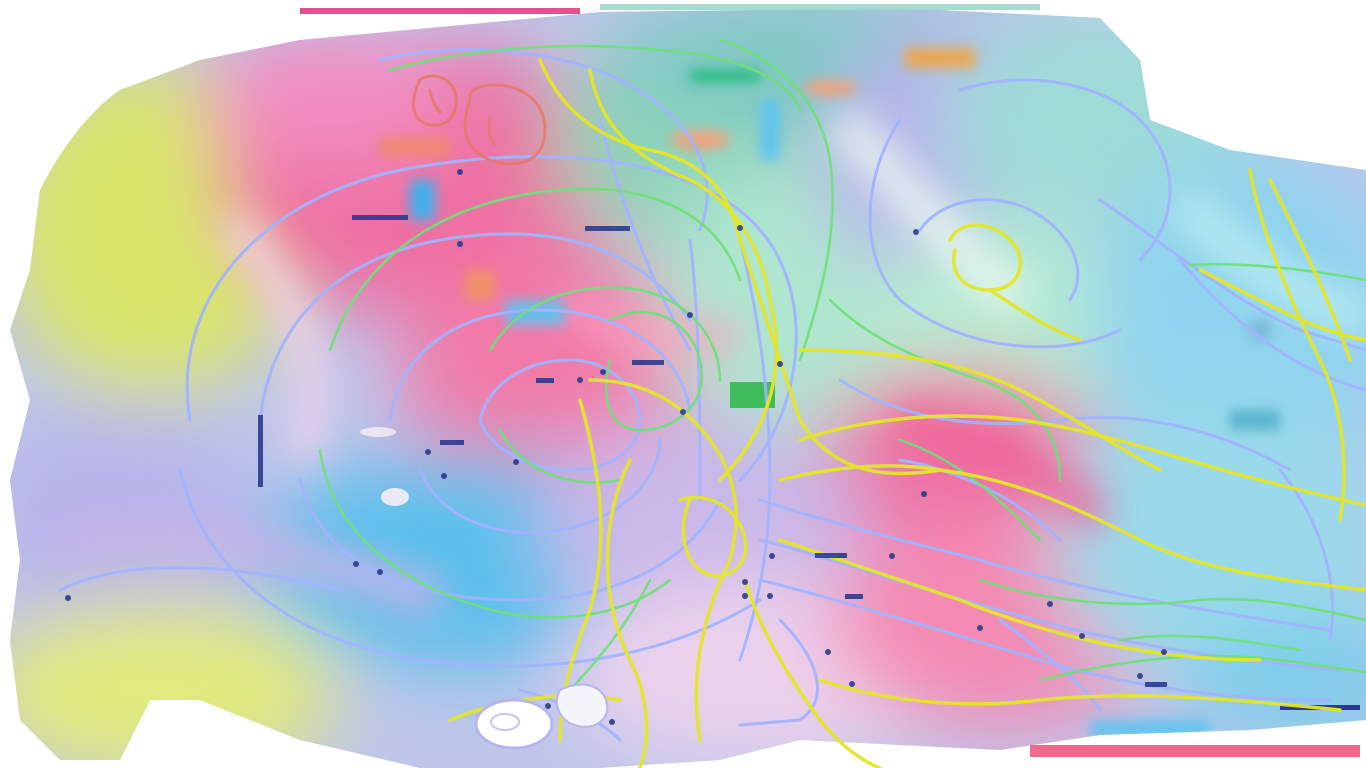  What do you see at coordinates (440, 11) in the screenshot?
I see `top-streak` at bounding box center [440, 11].